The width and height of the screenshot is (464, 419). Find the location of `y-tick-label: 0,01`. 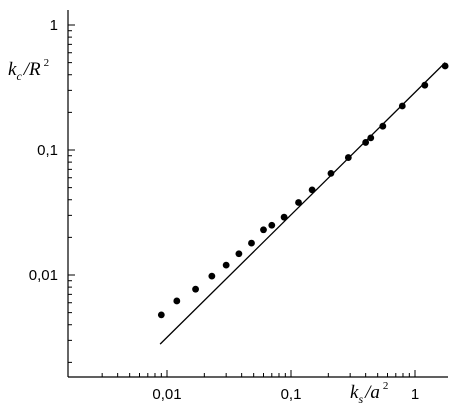

y-tick-label: 0,01 is located at coordinates (43, 275).